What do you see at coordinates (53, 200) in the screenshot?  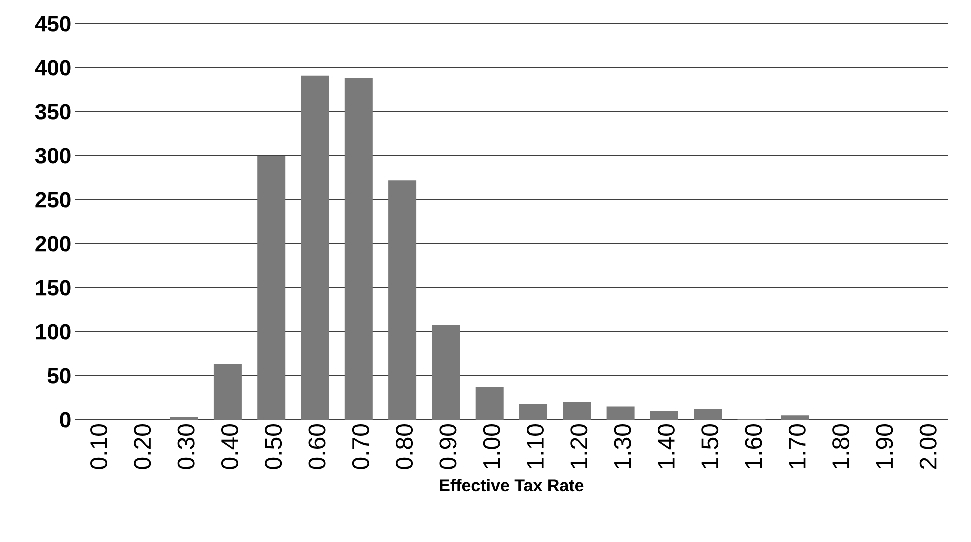 I see `y-tick-label: 250` at bounding box center [53, 200].